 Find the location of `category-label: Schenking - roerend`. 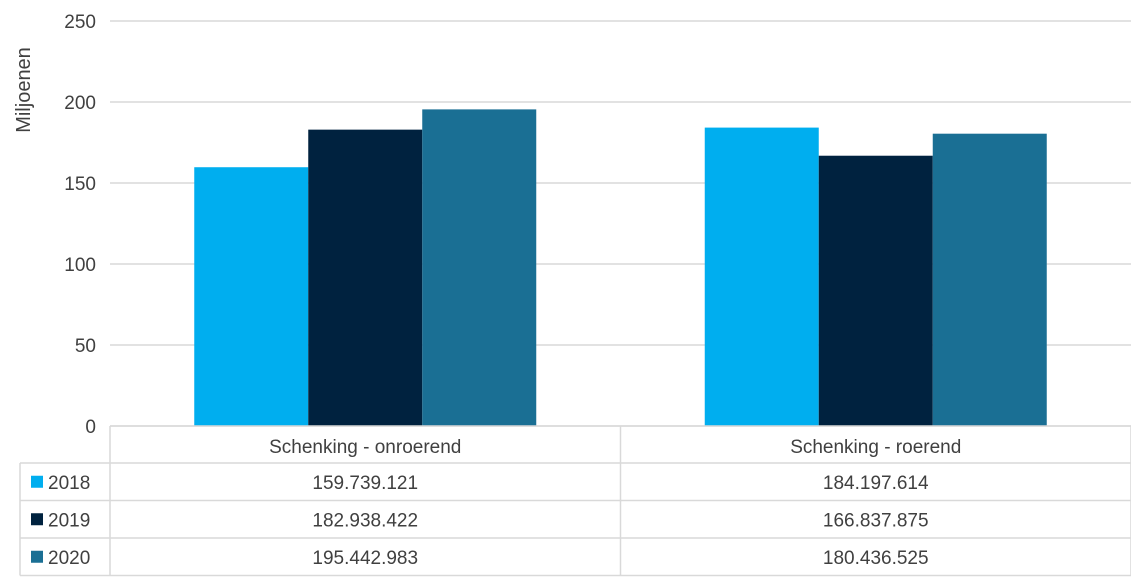

category-label: Schenking - roerend is located at coordinates (875, 447).